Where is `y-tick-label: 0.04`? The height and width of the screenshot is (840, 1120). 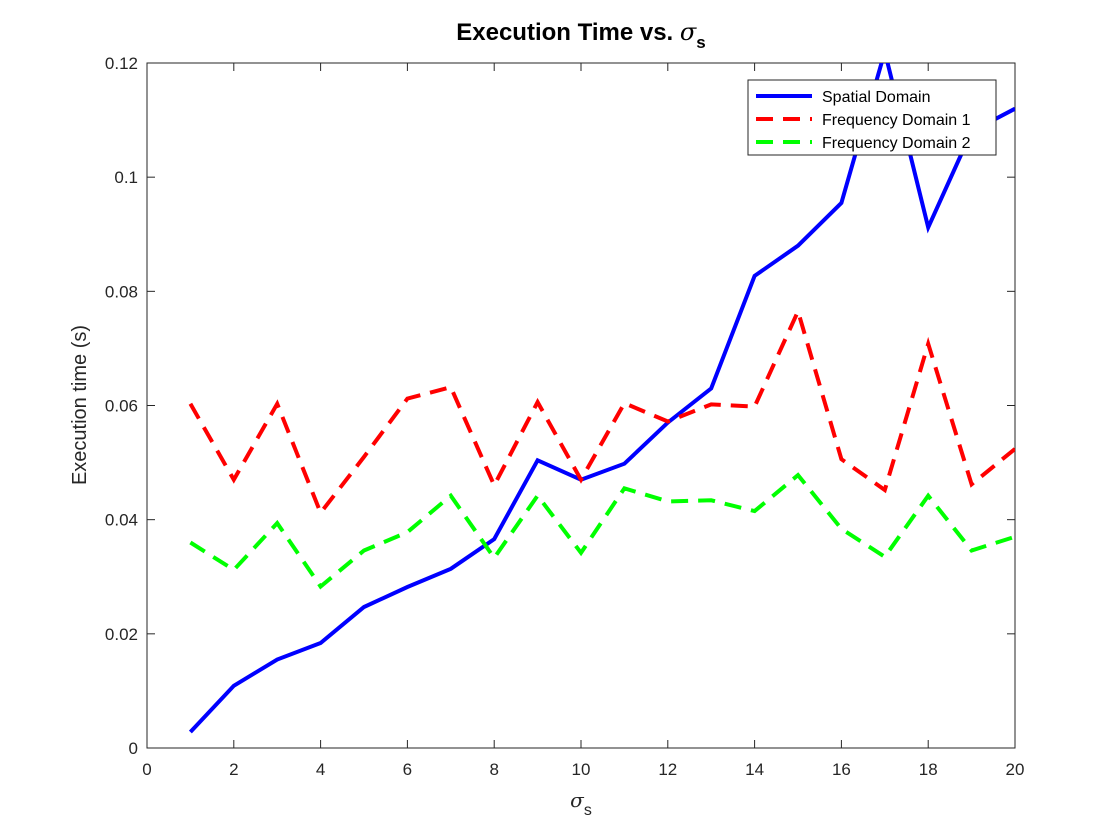 y-tick-label: 0.04 is located at coordinates (121, 520).